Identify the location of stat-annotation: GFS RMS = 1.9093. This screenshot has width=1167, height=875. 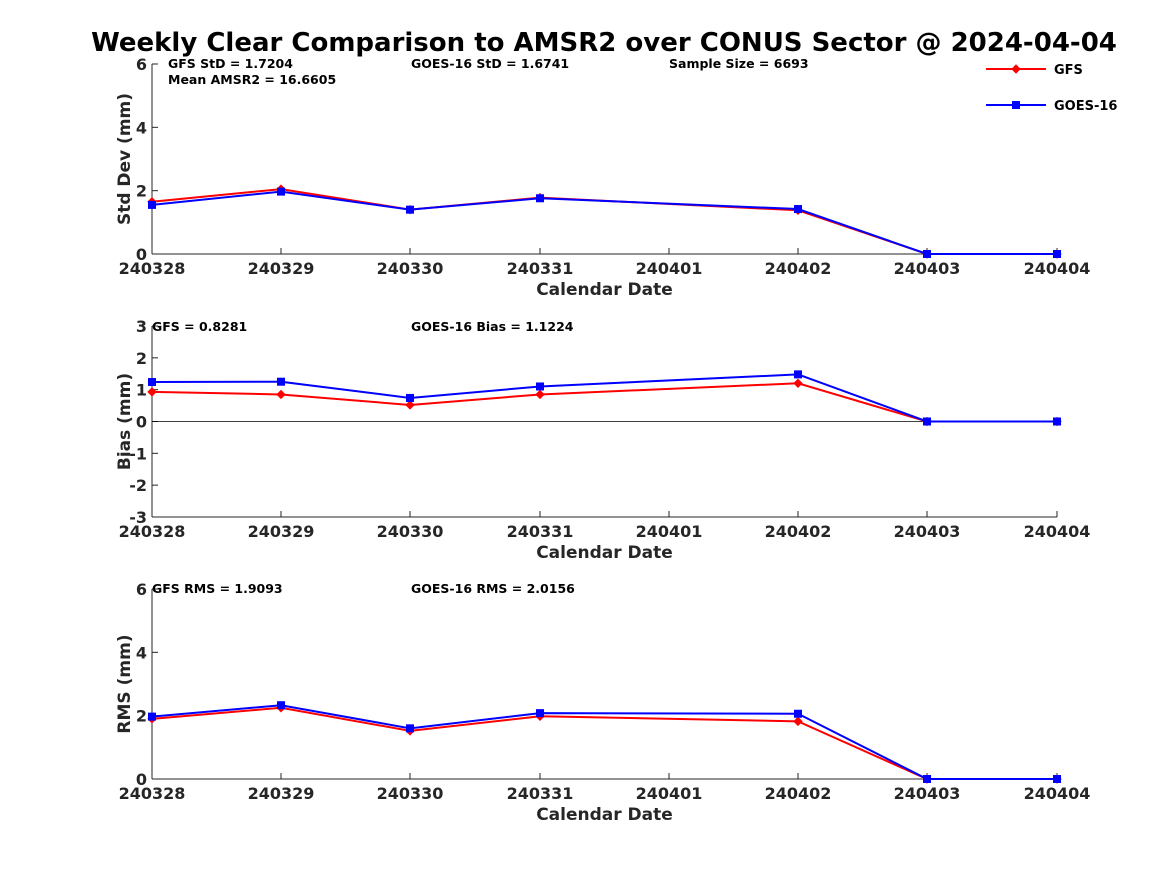
(217, 588).